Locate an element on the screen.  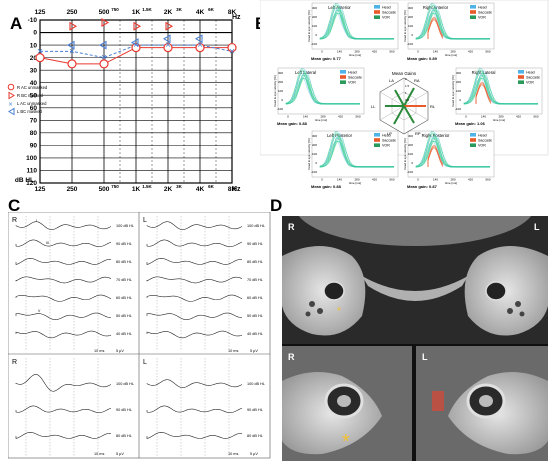
abr-scale-l-v: 5 µV is located at coordinates (254, 351).